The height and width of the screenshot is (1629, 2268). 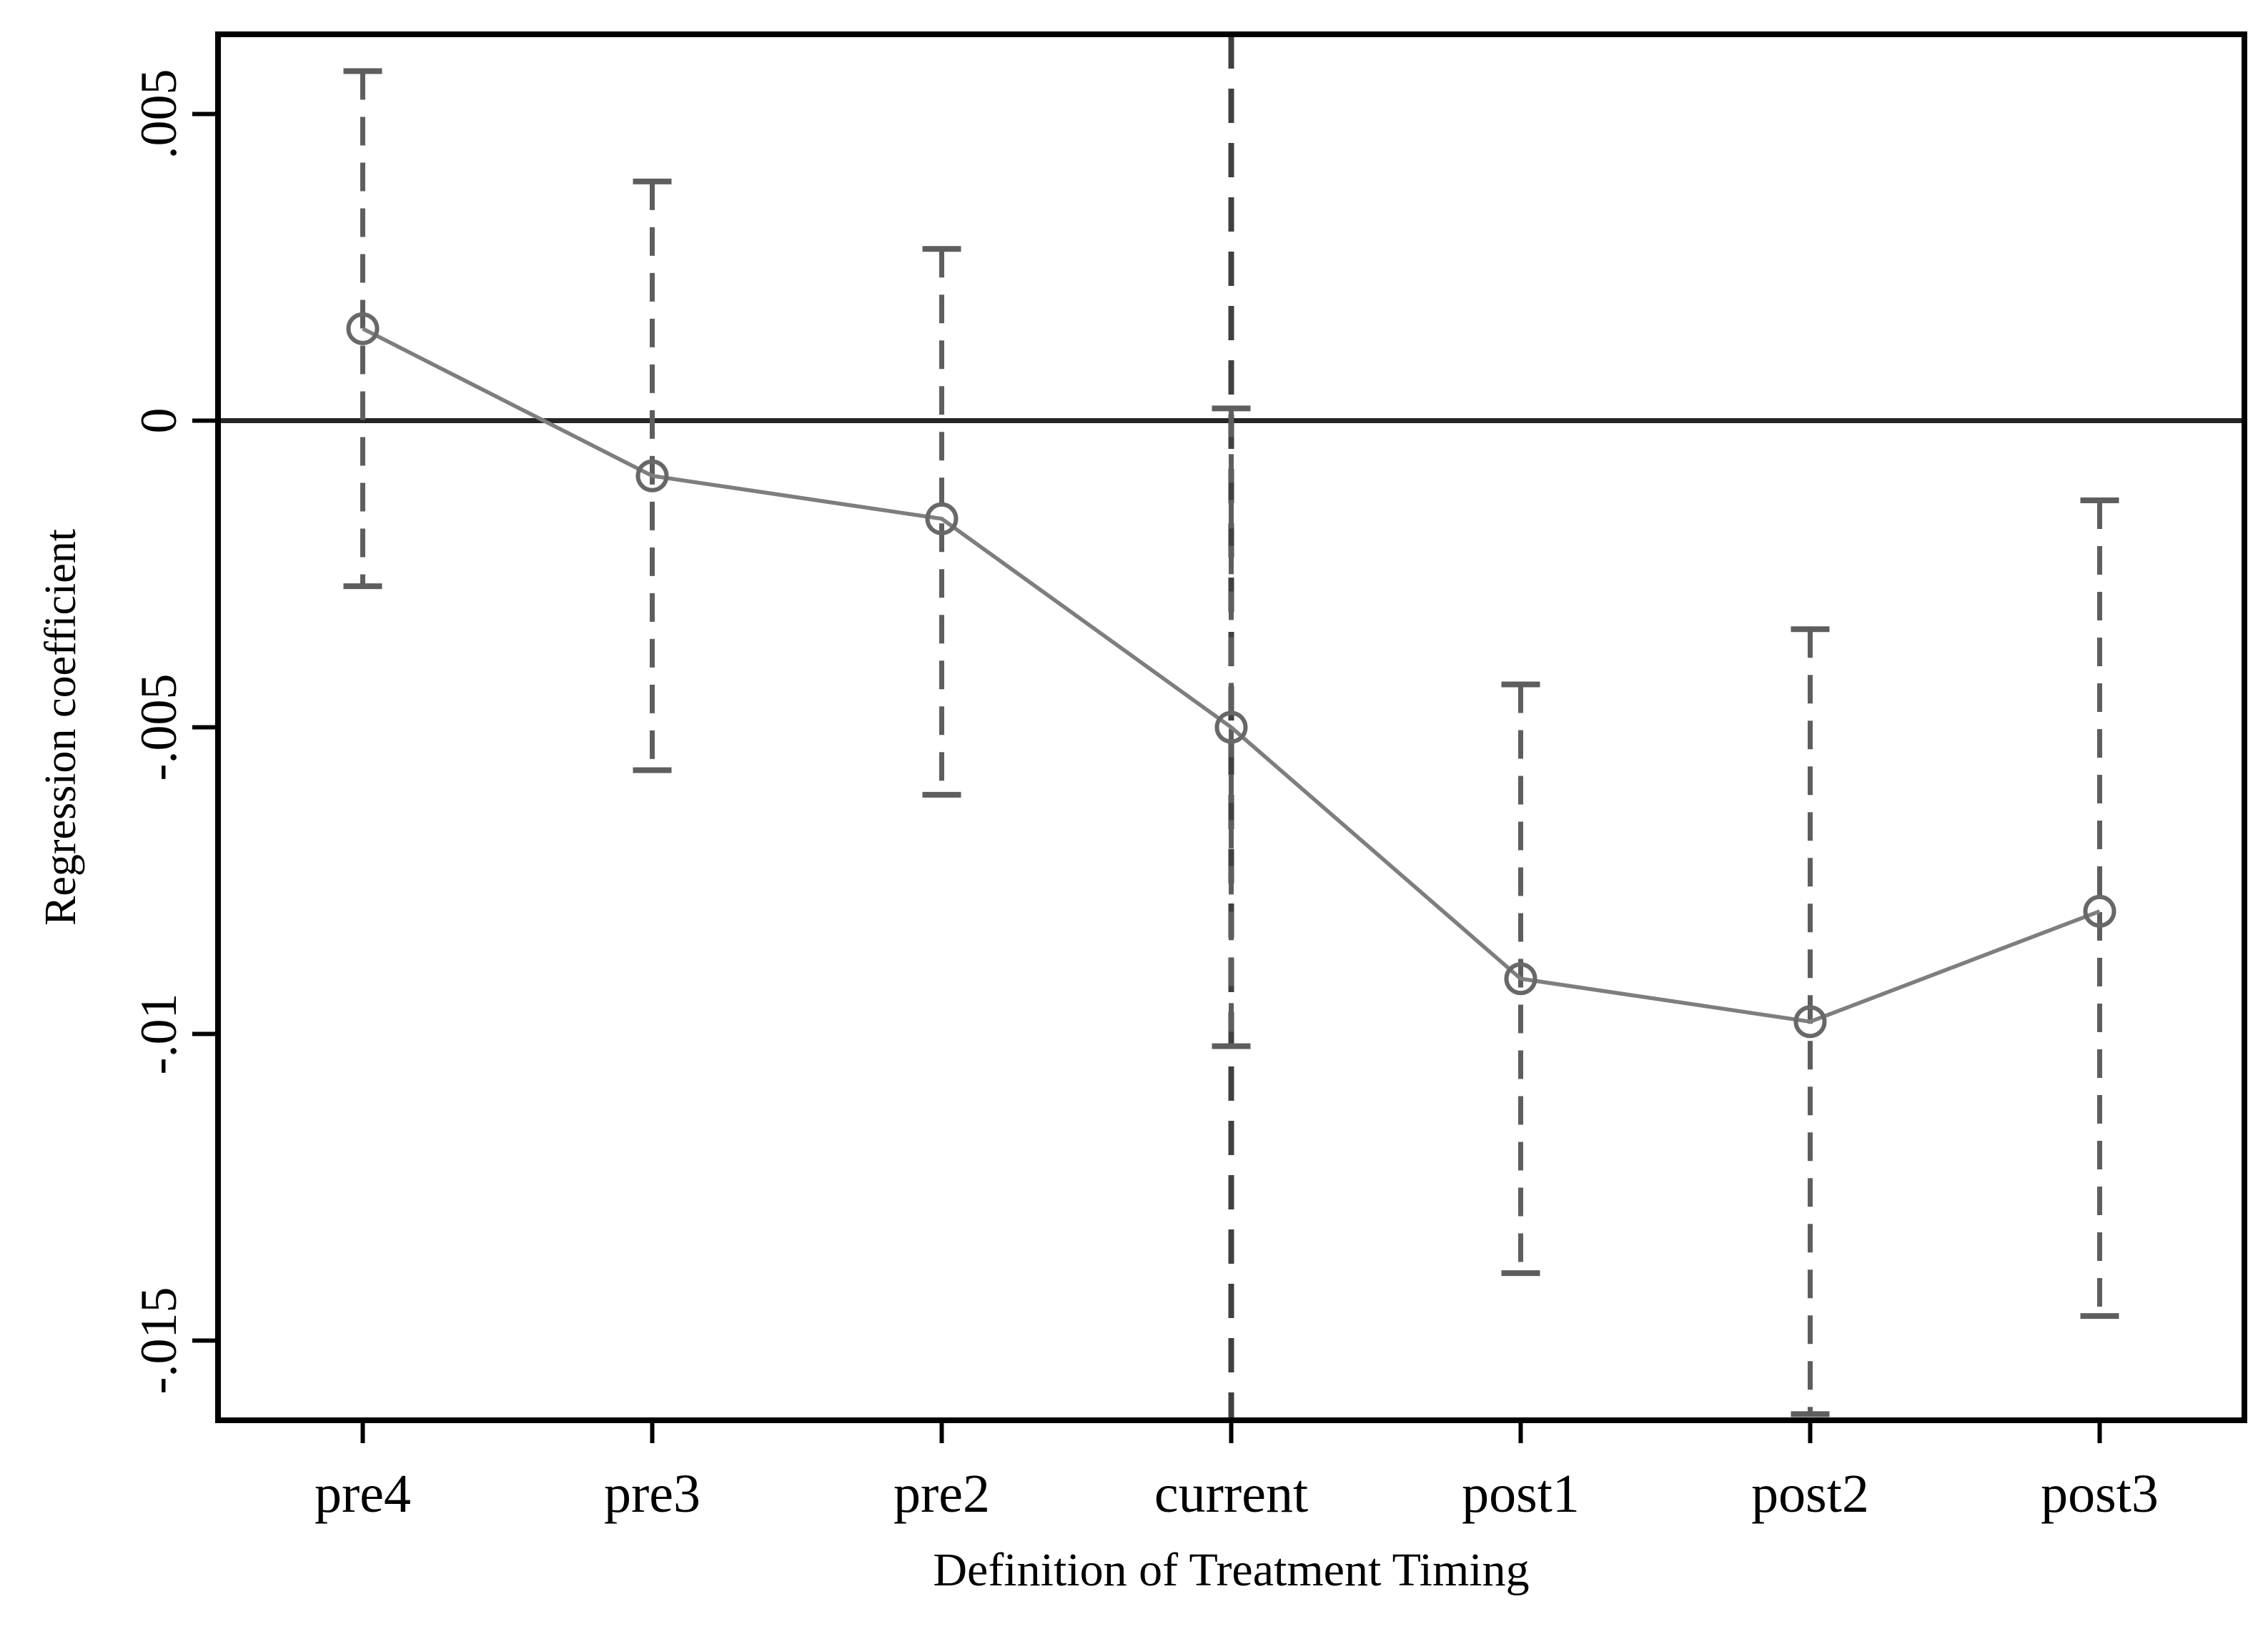 I want to click on x-axis-title: Definition of Treatment Timing, so click(x=1231, y=1570).